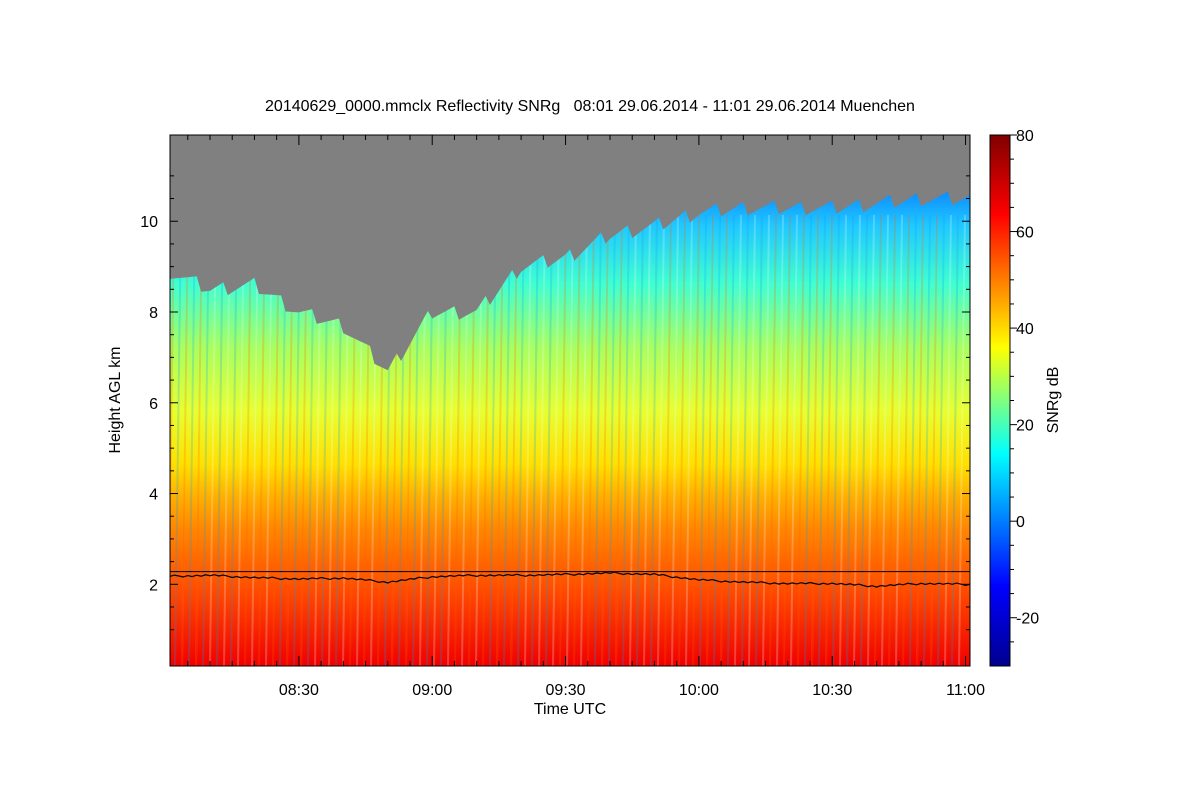 The image size is (1200, 800). What do you see at coordinates (699, 690) in the screenshot?
I see `x-tick-label: 10:00` at bounding box center [699, 690].